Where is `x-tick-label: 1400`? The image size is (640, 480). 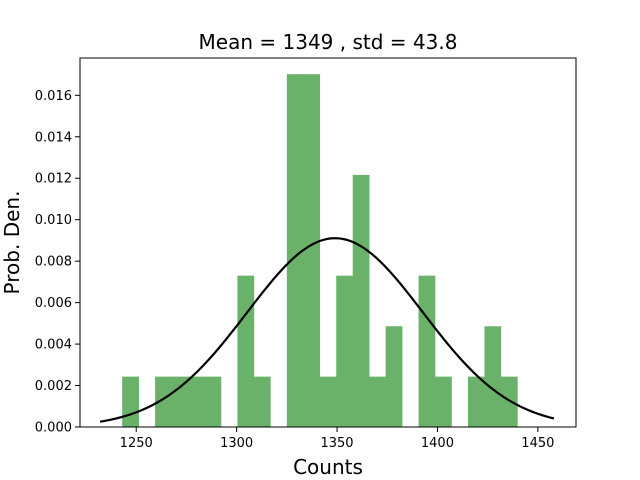
x-tick-label: 1400 is located at coordinates (437, 443).